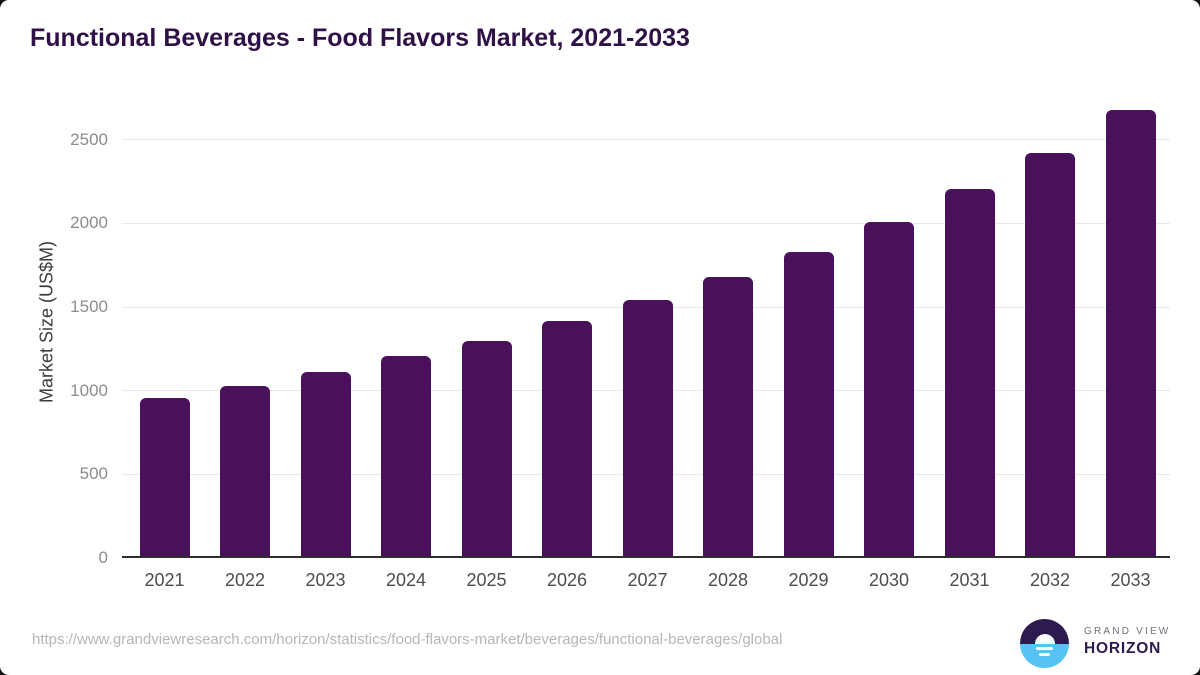 The width and height of the screenshot is (1200, 675). Describe the element at coordinates (89, 139) in the screenshot. I see `y-tick-label-2500: 2500` at that location.